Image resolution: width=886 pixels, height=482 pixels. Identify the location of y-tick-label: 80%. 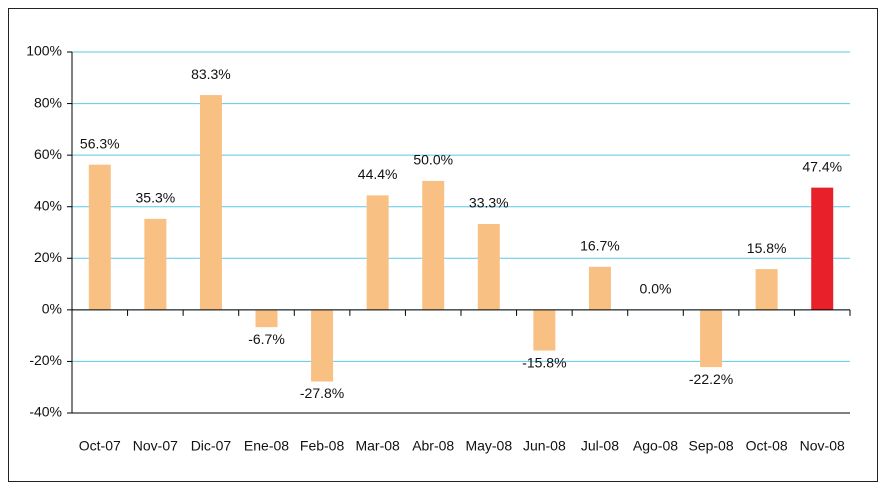
(48, 102).